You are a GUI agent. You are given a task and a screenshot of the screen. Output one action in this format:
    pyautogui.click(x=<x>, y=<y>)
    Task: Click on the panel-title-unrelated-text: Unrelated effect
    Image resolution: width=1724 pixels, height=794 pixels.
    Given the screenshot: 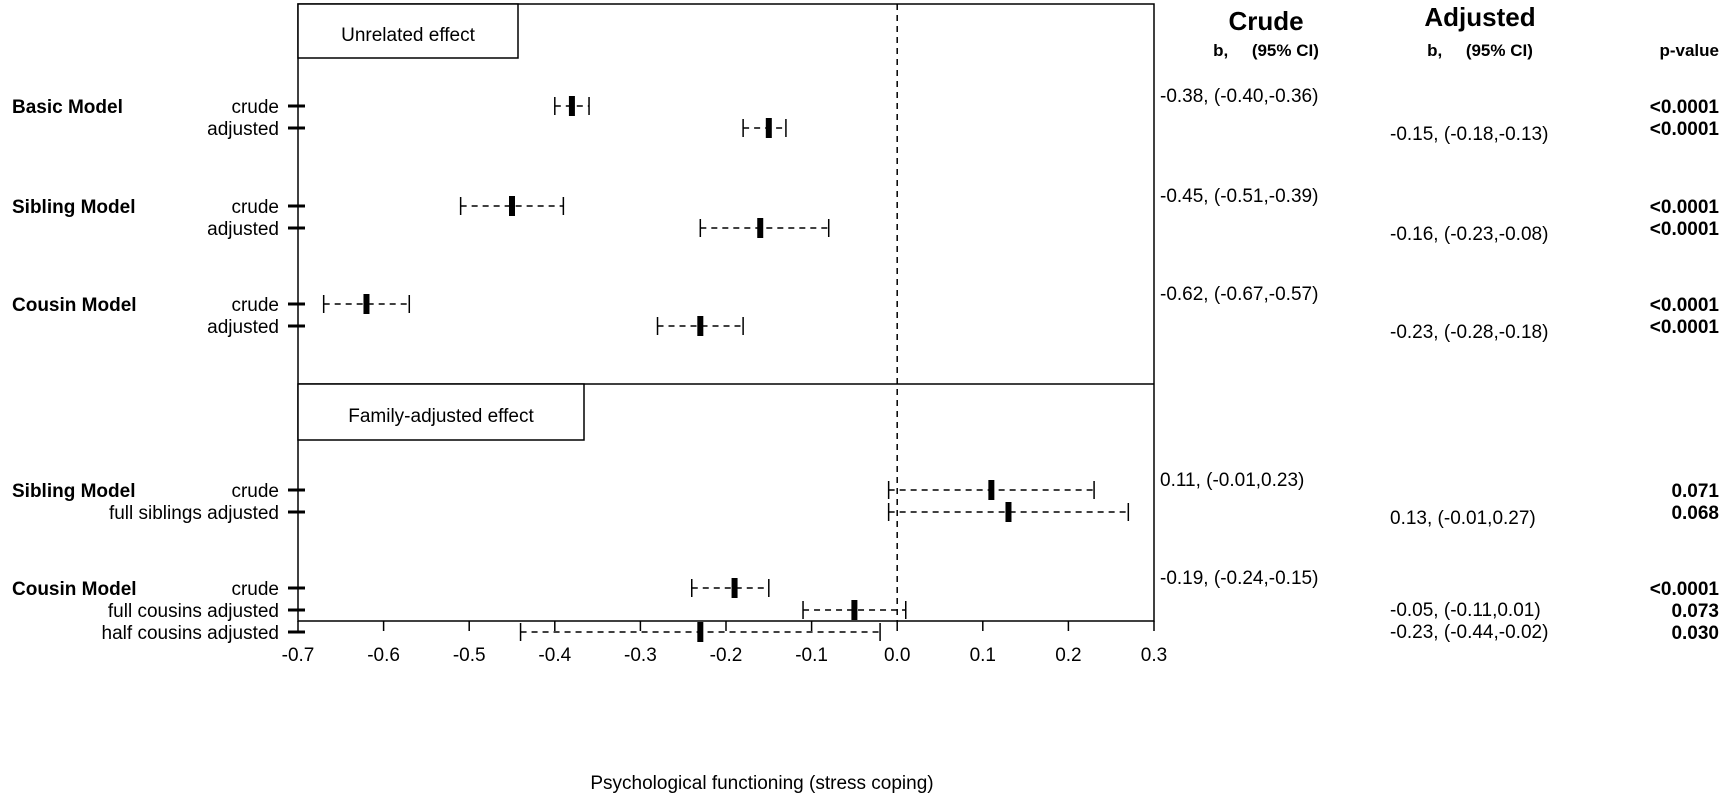 What is the action you would take?
    pyautogui.click(x=408, y=35)
    